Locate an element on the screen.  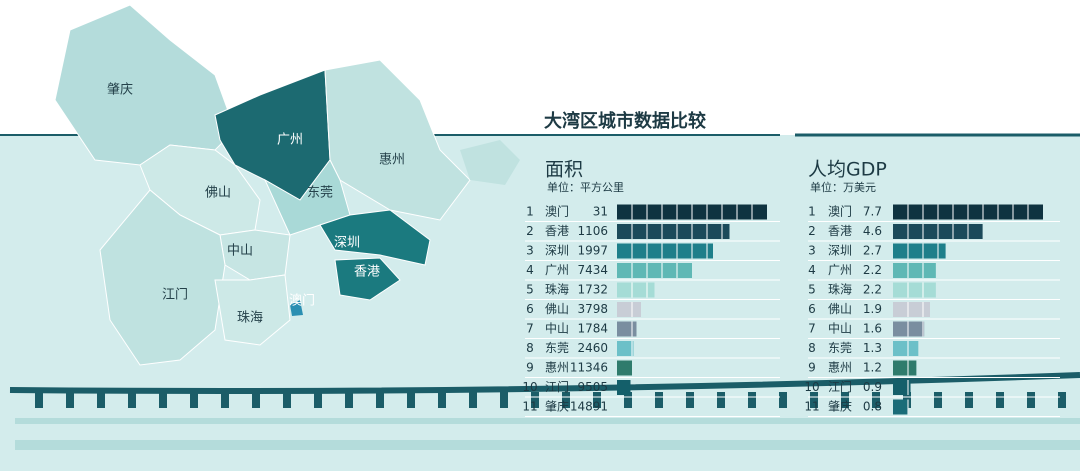
value: 2460 is located at coordinates (592, 348).